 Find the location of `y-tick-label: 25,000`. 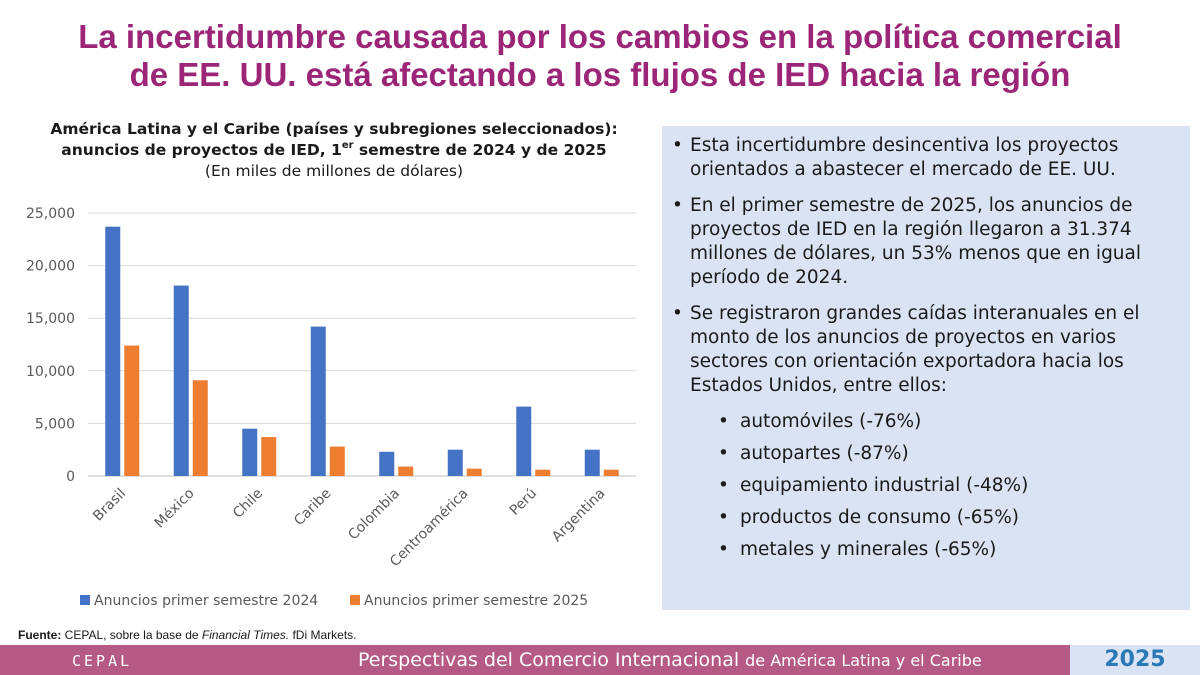

y-tick-label: 25,000 is located at coordinates (50, 214).